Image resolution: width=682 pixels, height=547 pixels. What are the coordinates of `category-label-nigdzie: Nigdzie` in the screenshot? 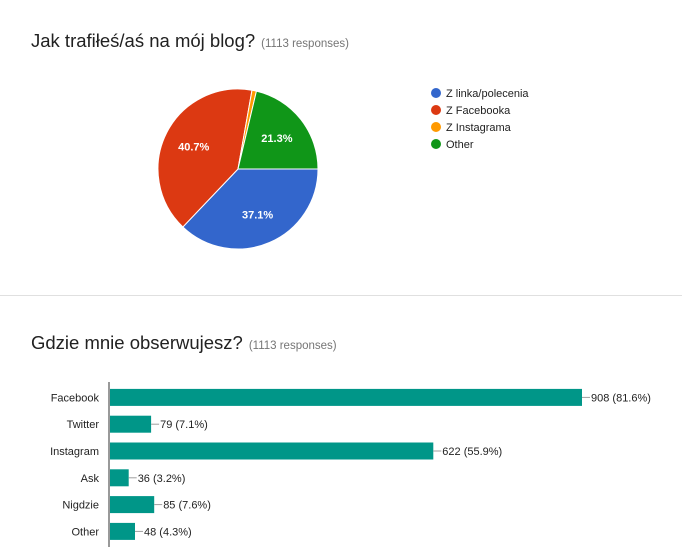 It's located at (80, 506).